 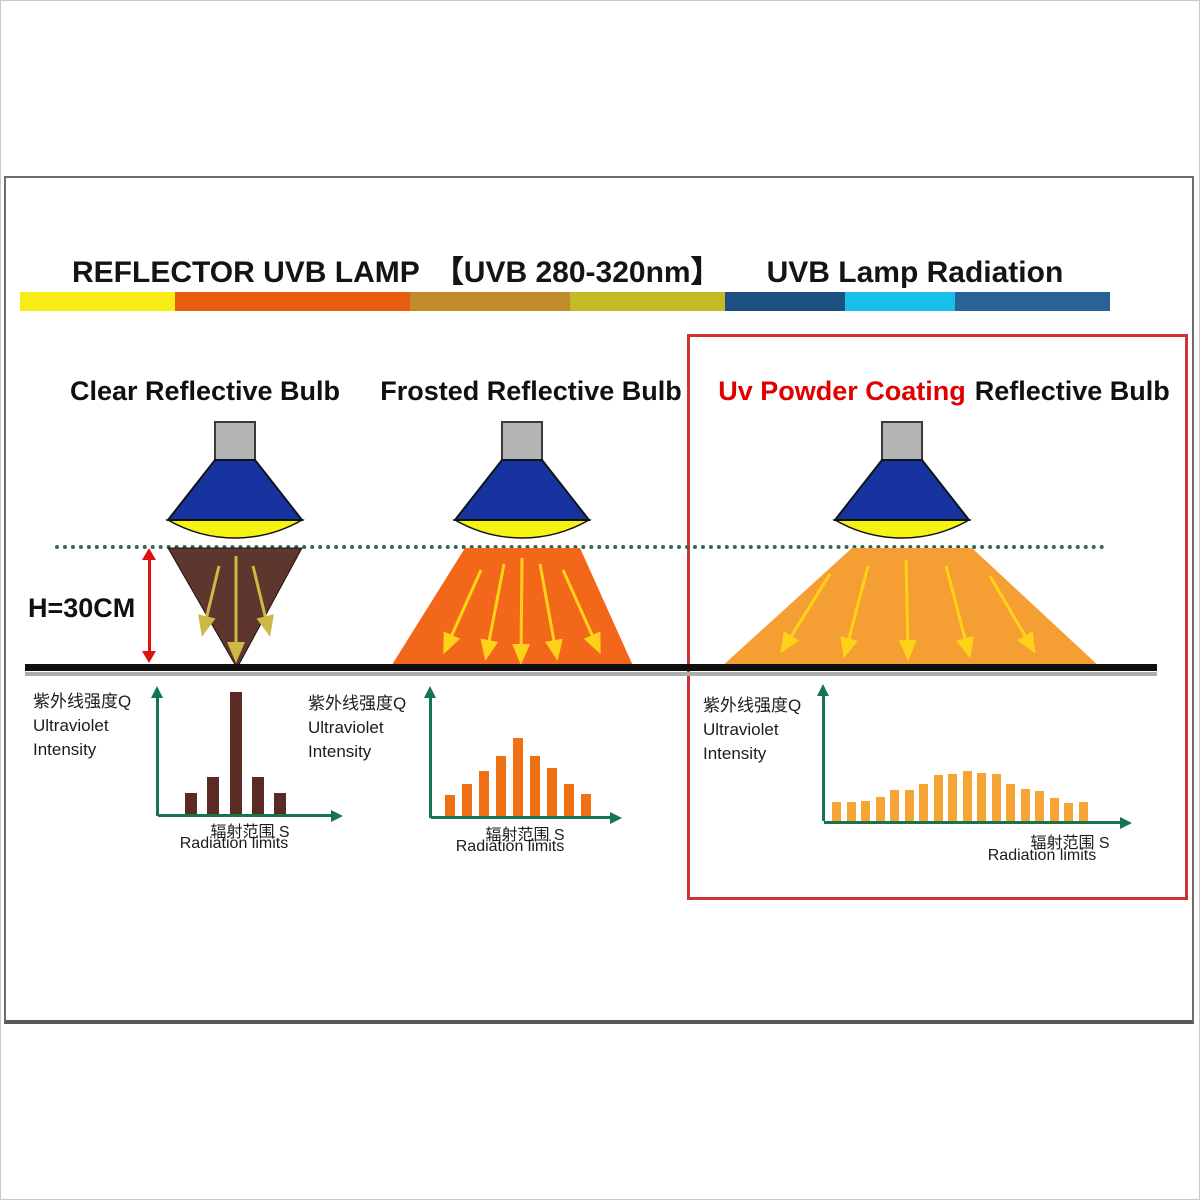 I want to click on reflective-bulb-label: Reflective Bulb, so click(x=1072, y=391).